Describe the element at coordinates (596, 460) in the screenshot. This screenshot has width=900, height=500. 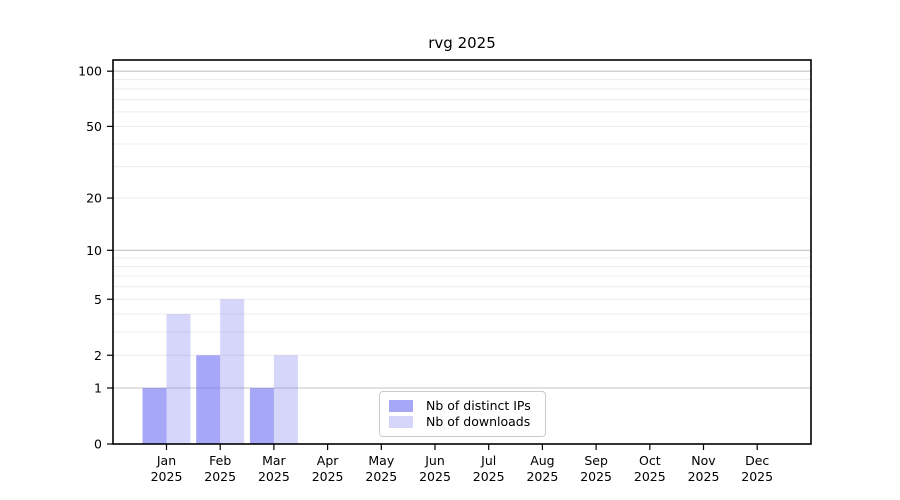
I see `x-tick-label-month: Sep` at that location.